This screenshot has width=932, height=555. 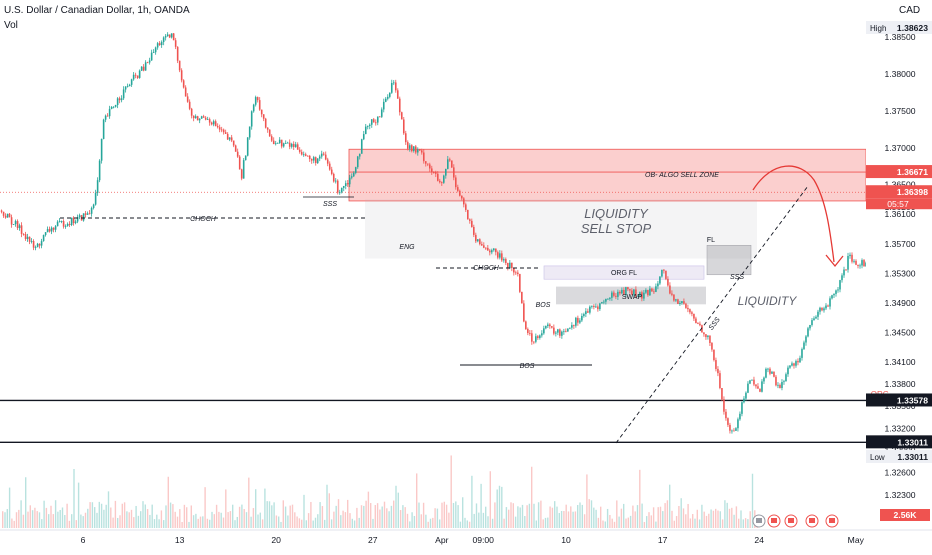 I want to click on current-price-badge-bg, so click(x=899, y=192).